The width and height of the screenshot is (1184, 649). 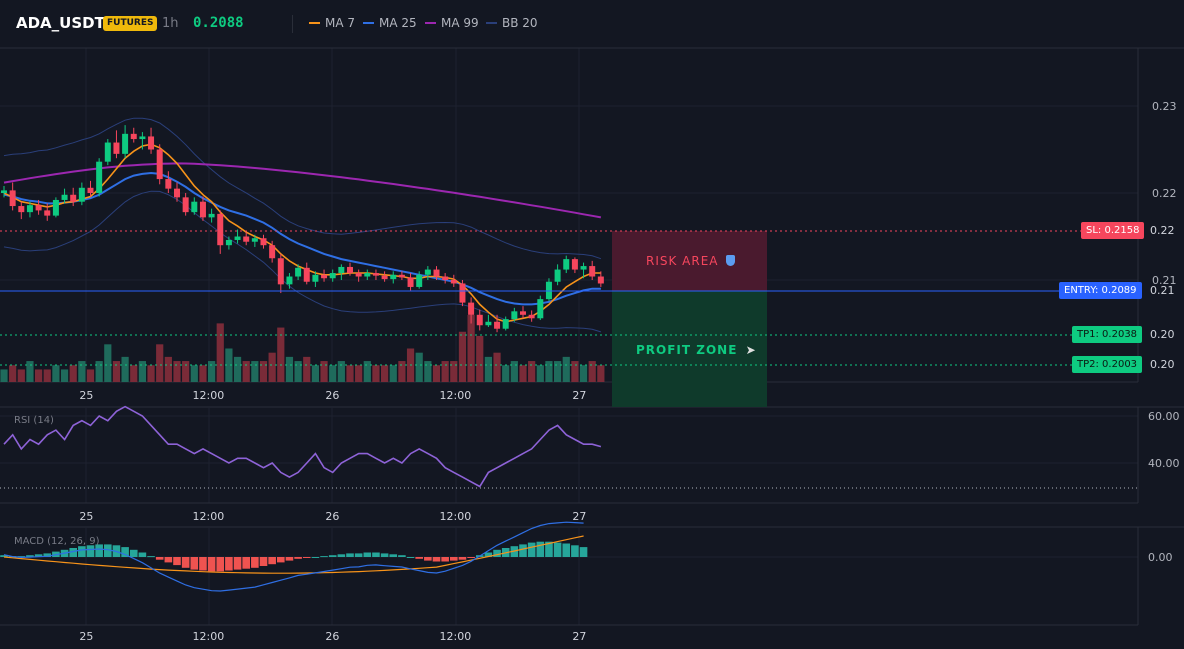 What do you see at coordinates (1162, 230) in the screenshot?
I see `sl-axis-value: 0.22` at bounding box center [1162, 230].